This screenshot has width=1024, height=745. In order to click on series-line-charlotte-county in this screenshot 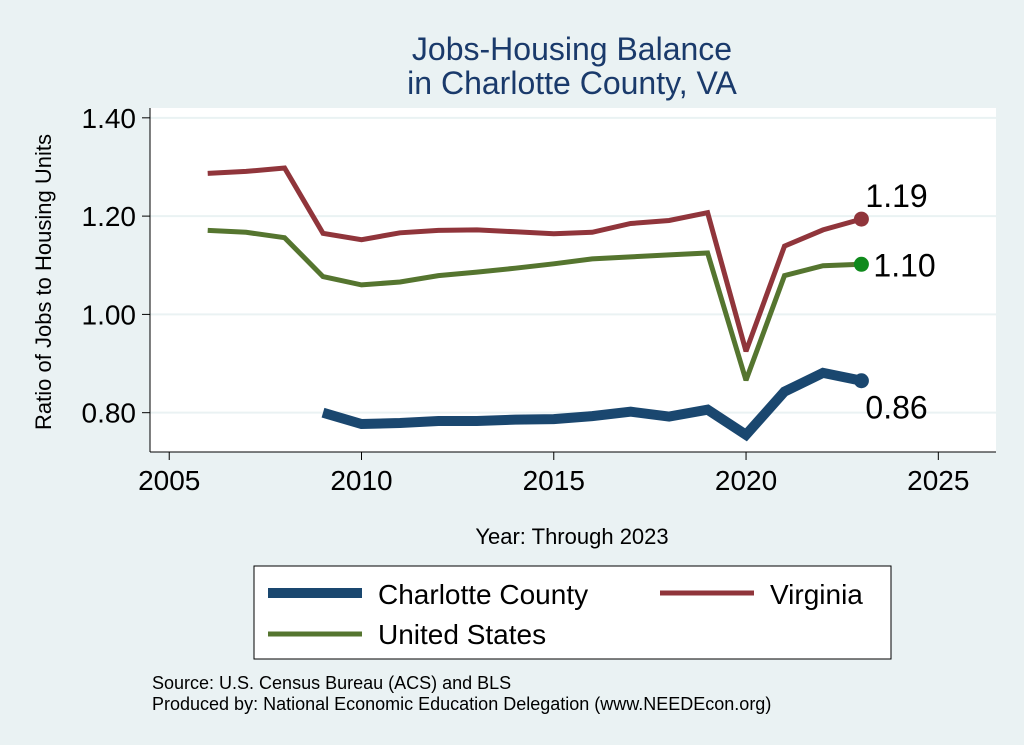, I will do `click(592, 404)`.